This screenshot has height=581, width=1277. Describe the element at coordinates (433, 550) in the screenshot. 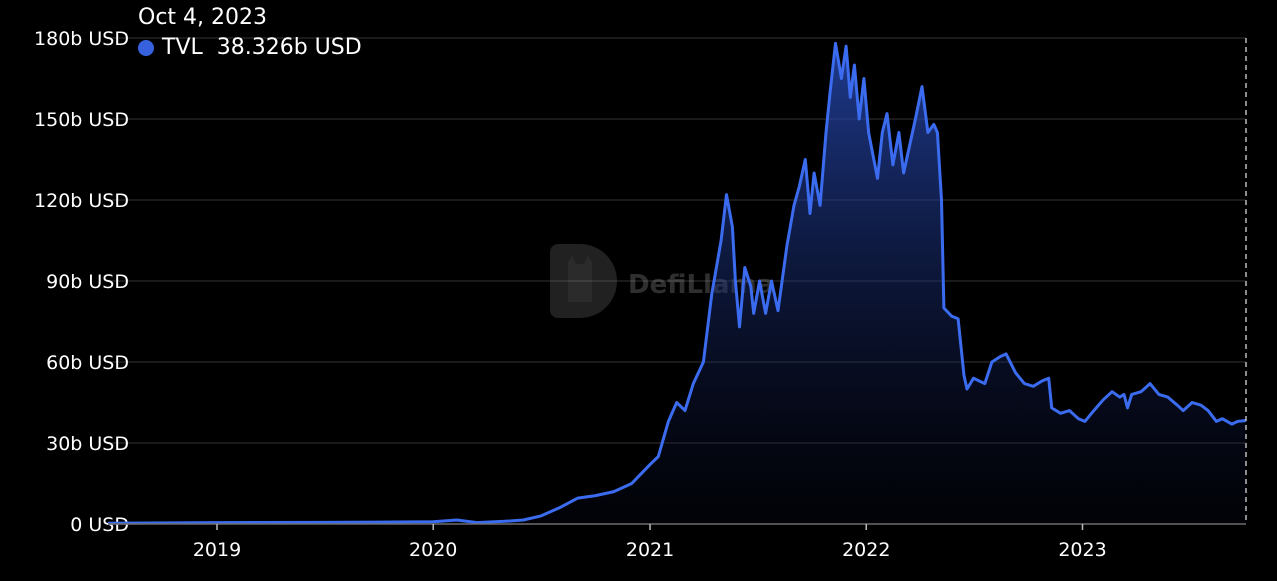

I see `x-tick-label: 2020` at that location.